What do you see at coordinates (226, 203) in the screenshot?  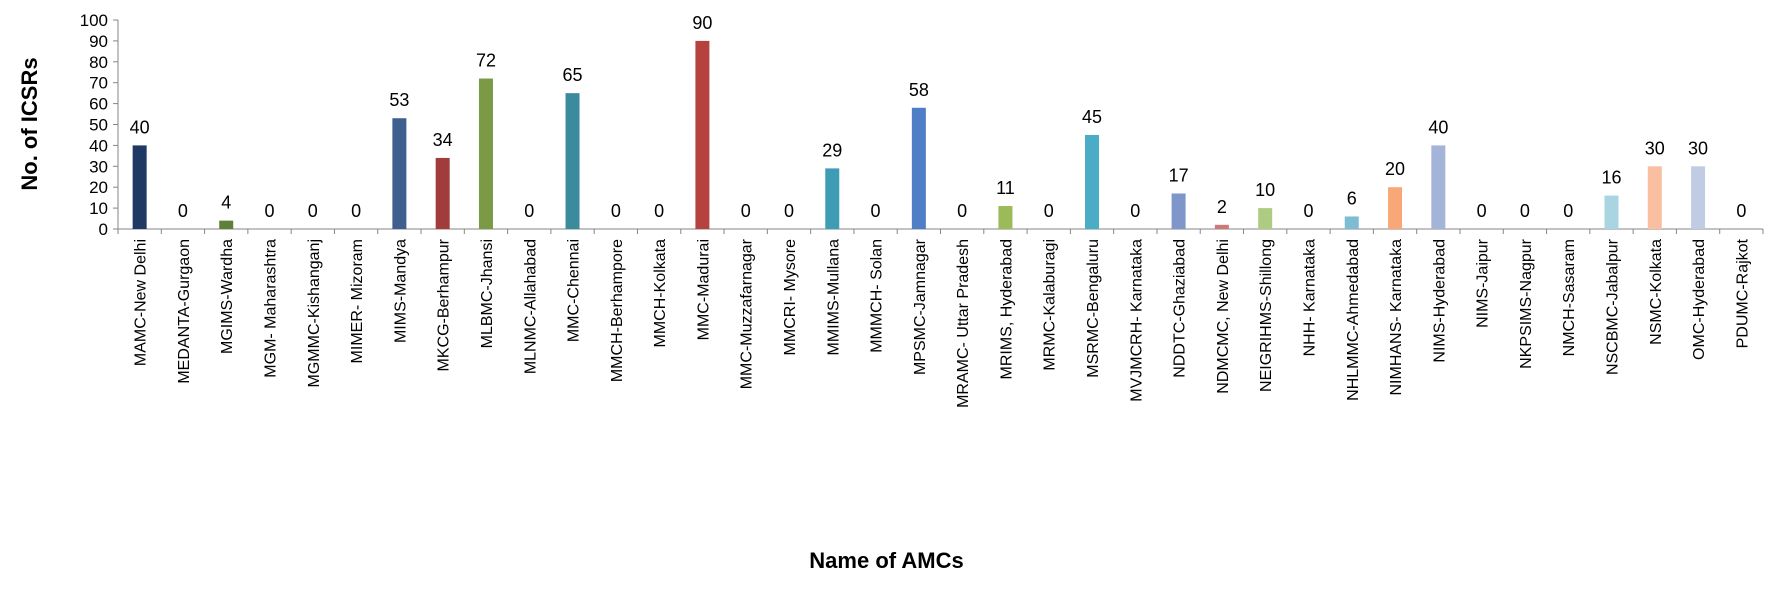 I see `data-label: 4` at bounding box center [226, 203].